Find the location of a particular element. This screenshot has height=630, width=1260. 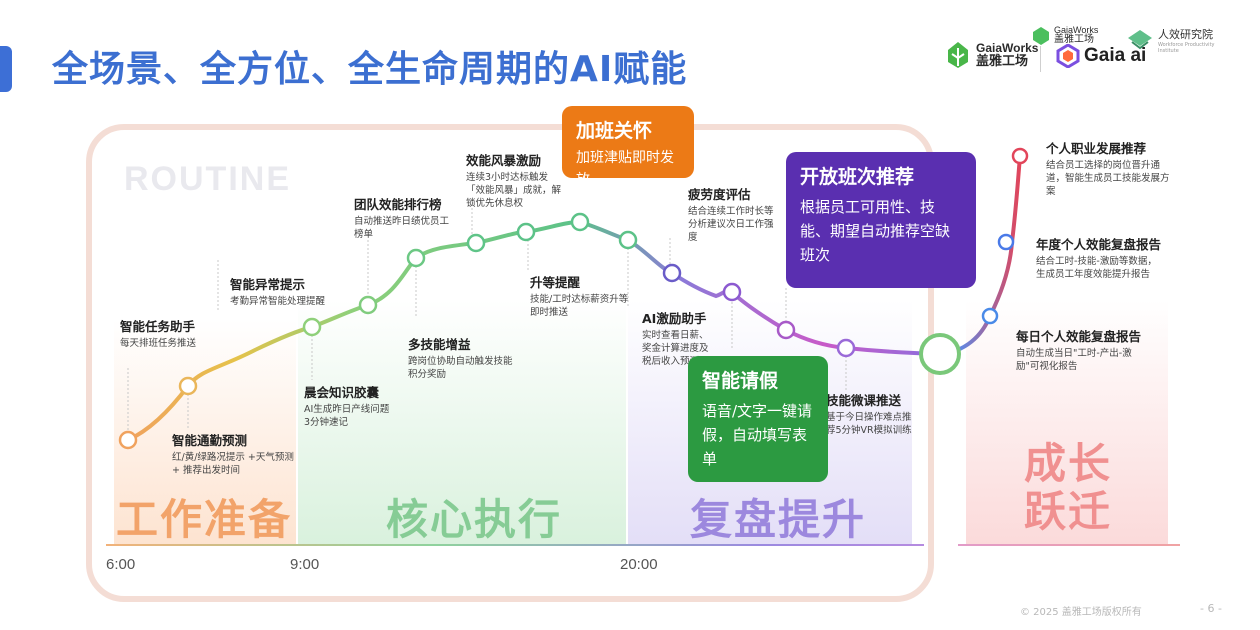

gaiaworks-logo-cn: 盖雅工场 is located at coordinates (1002, 61).